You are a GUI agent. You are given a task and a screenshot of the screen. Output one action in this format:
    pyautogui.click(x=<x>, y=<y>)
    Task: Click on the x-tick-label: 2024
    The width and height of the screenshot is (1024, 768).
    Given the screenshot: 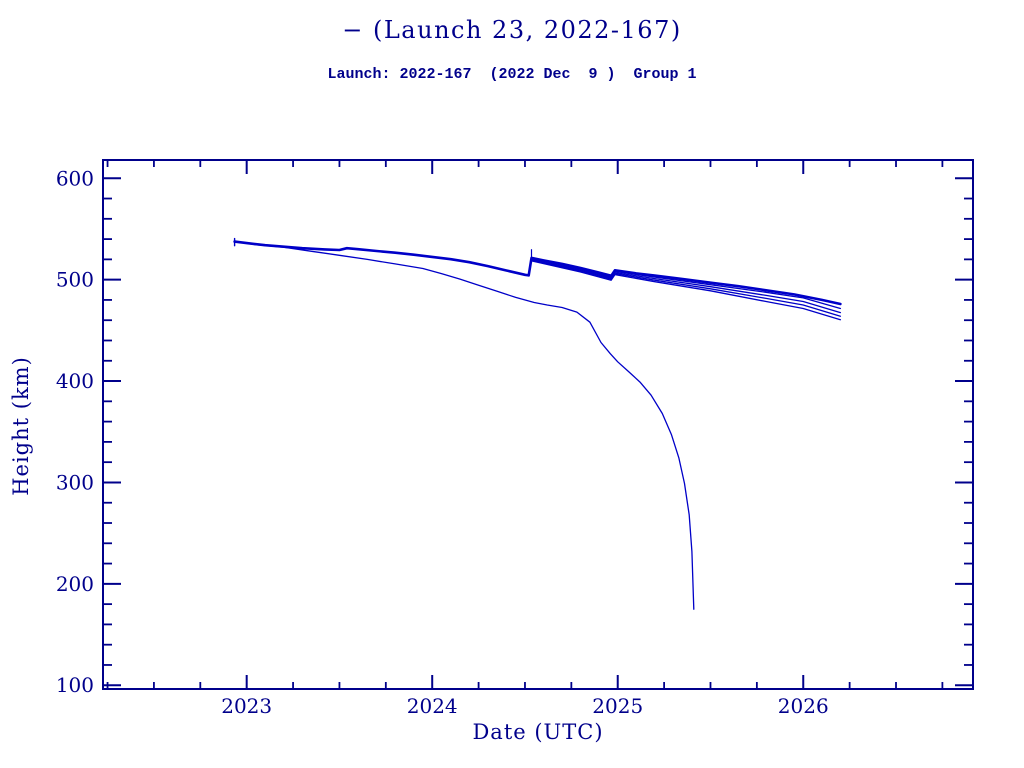 What is the action you would take?
    pyautogui.click(x=432, y=706)
    